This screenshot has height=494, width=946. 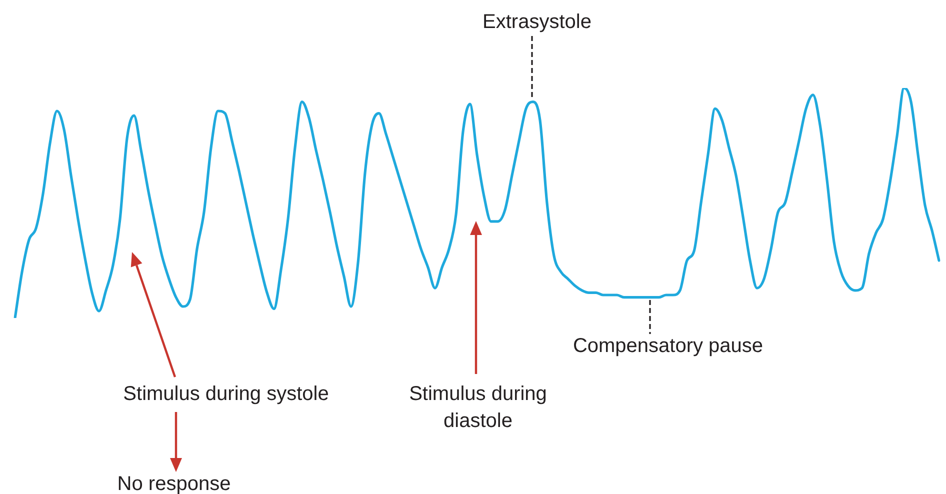 What do you see at coordinates (478, 408) in the screenshot?
I see `text: Stimulus during diastole` at bounding box center [478, 408].